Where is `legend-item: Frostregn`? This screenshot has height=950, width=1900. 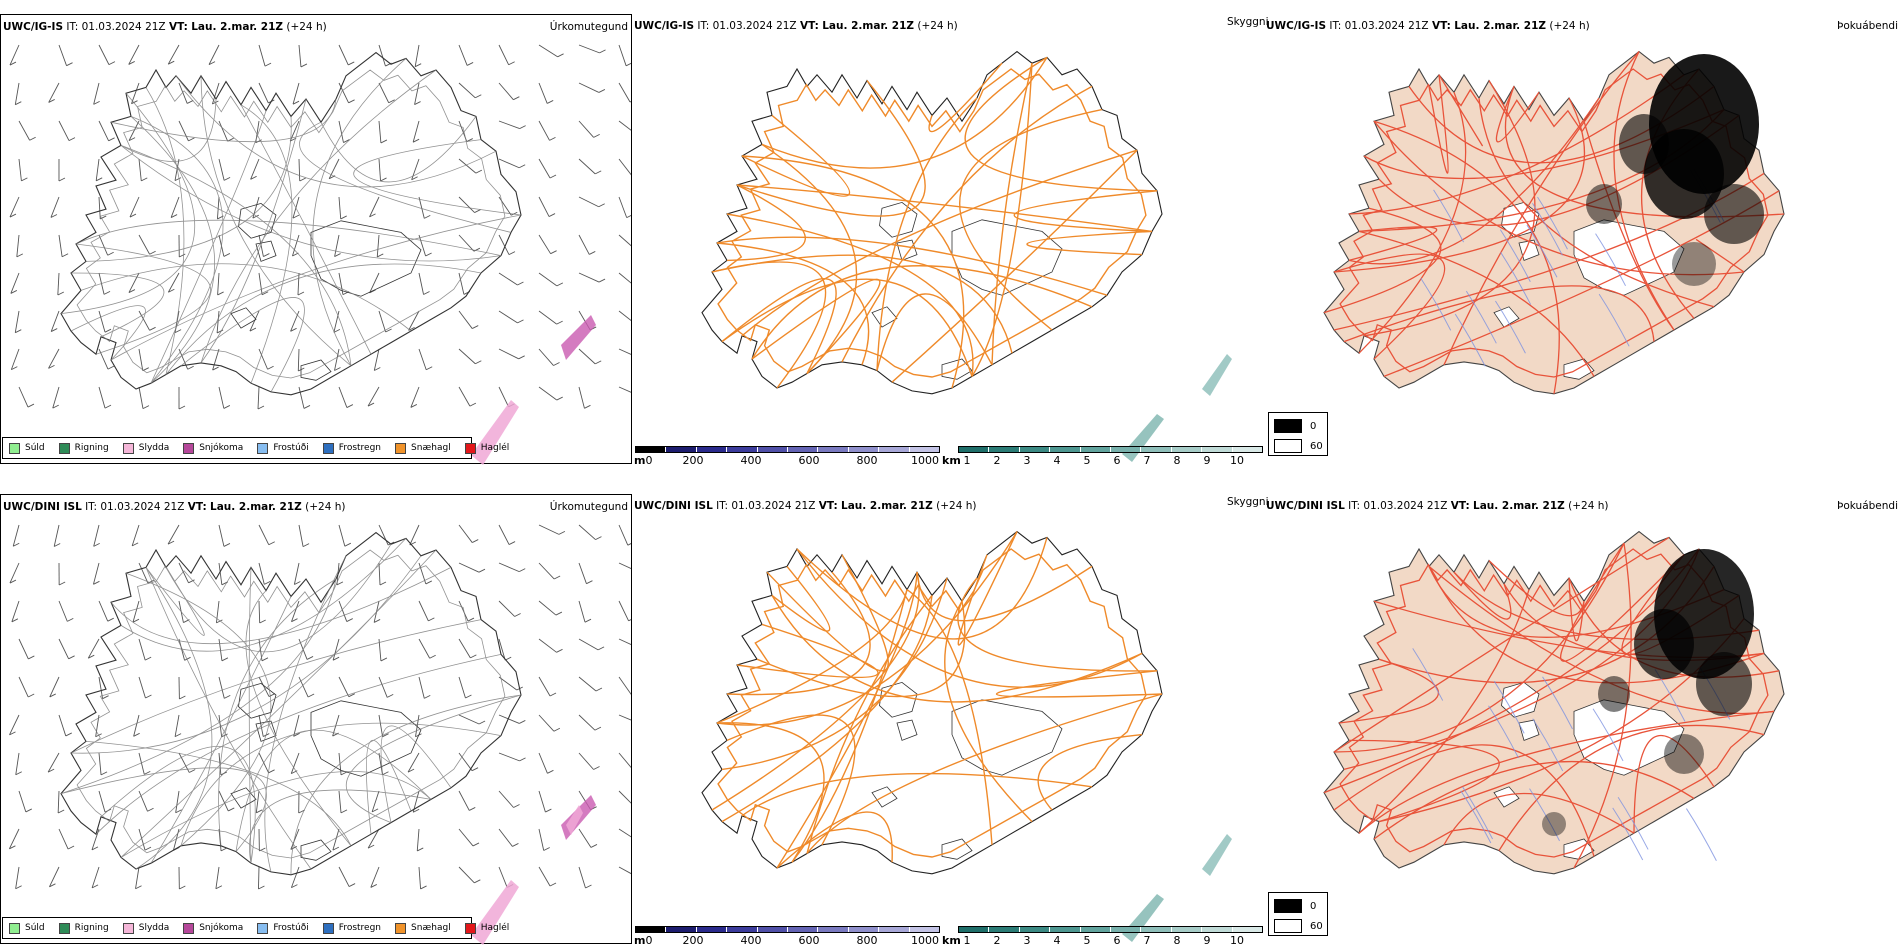
legend-item: Frostregn is located at coordinates (352, 928).